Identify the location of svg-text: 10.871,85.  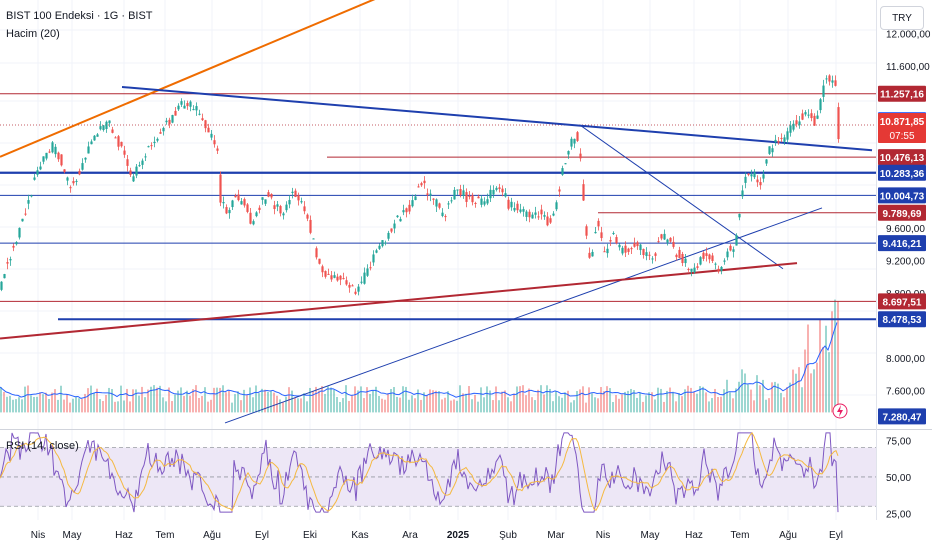
(902, 122).